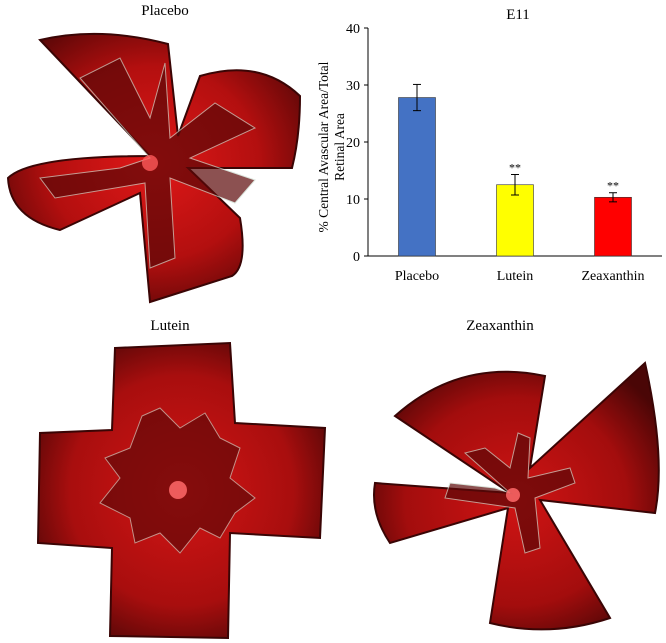  I want to click on y-axis-label-line2: Retinal Area, so click(339, 147).